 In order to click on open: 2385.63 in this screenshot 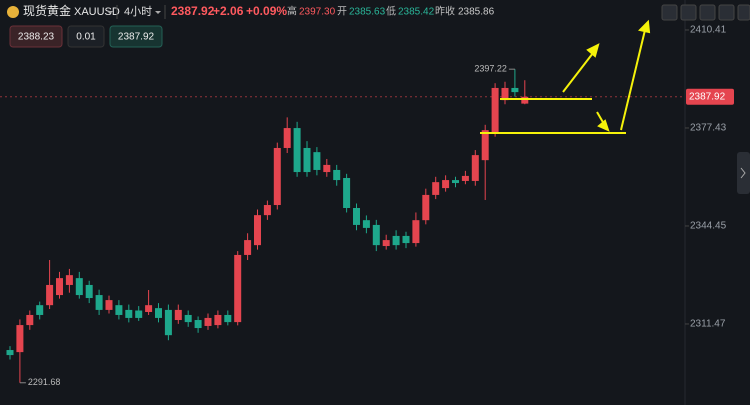, I will do `click(367, 12)`.